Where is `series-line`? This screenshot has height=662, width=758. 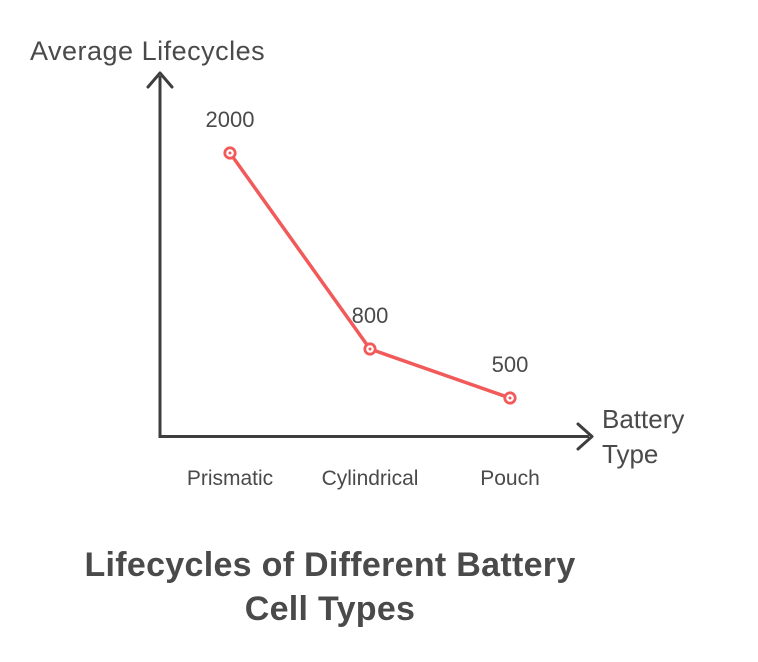 series-line is located at coordinates (370, 275).